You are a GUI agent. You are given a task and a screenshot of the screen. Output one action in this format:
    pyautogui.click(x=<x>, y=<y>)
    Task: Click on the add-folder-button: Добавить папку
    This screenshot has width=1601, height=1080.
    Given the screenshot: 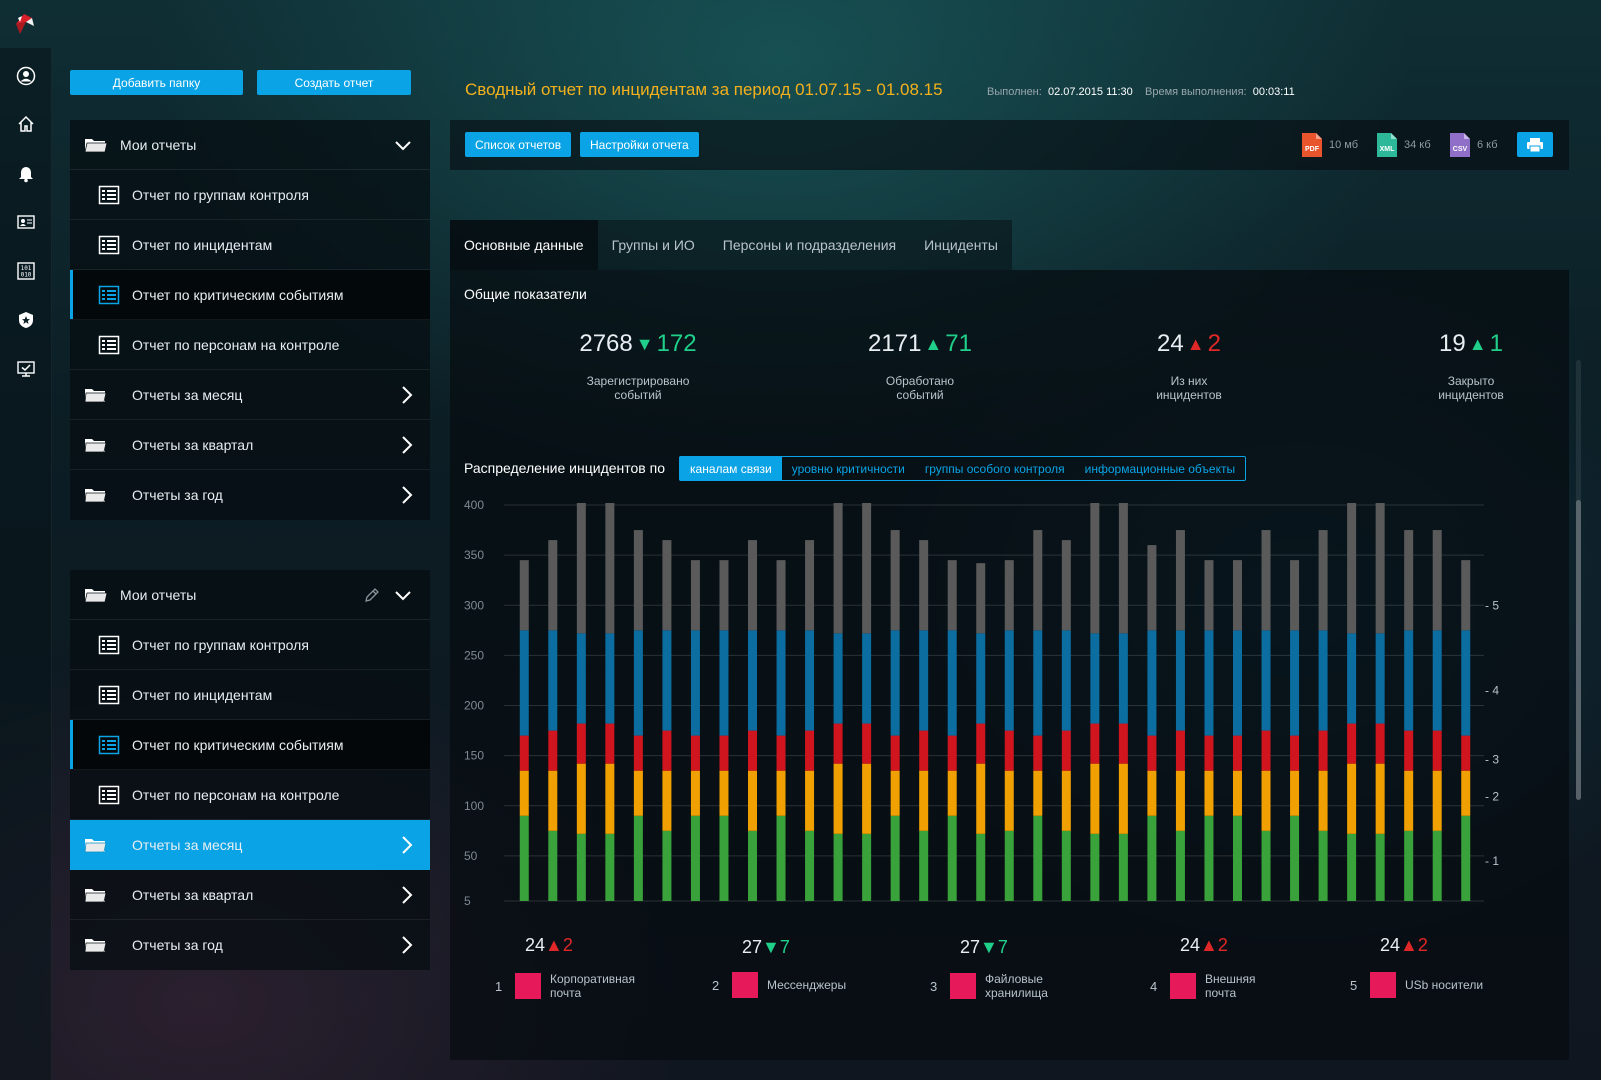 What is the action you would take?
    pyautogui.click(x=156, y=82)
    